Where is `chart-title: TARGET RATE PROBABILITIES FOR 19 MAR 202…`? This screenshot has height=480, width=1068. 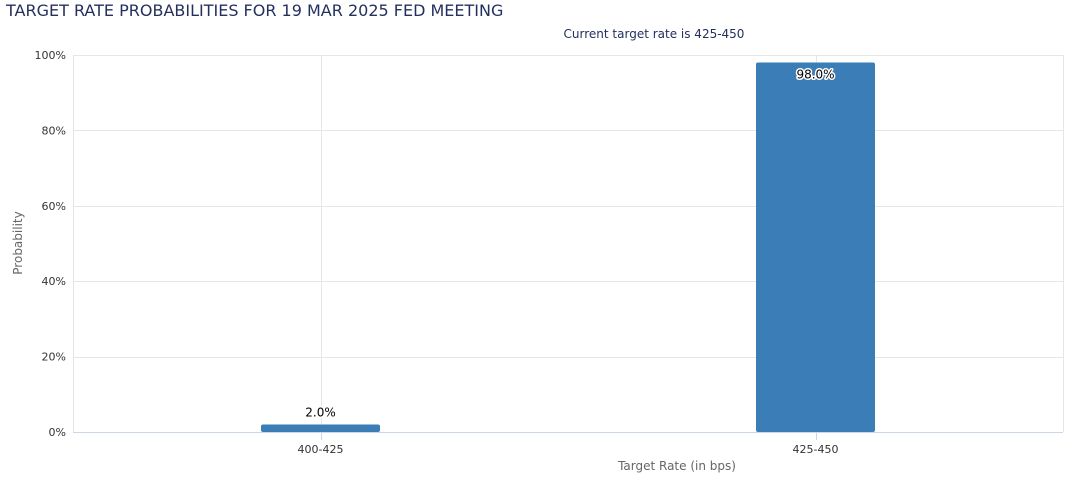 chart-title: TARGET RATE PROBABILITIES FOR 19 MAR 202… is located at coordinates (255, 10).